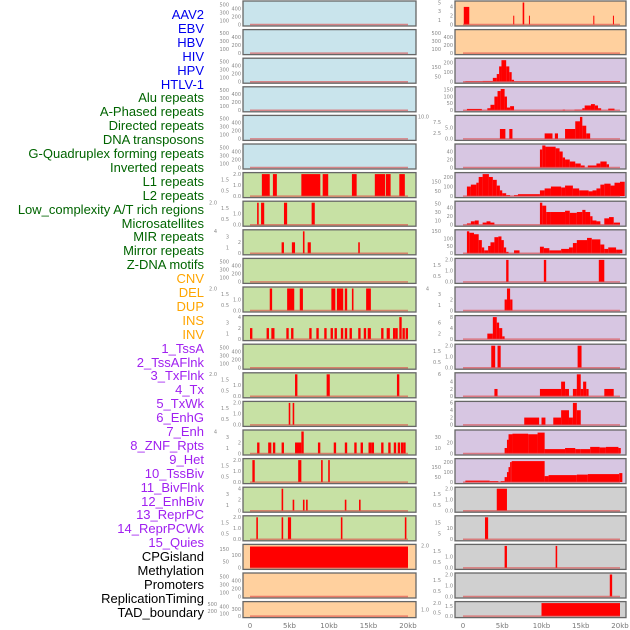 This screenshot has width=630, height=630. Describe the element at coordinates (157, 167) in the screenshot. I see `track-label: Inverted repeats` at that location.